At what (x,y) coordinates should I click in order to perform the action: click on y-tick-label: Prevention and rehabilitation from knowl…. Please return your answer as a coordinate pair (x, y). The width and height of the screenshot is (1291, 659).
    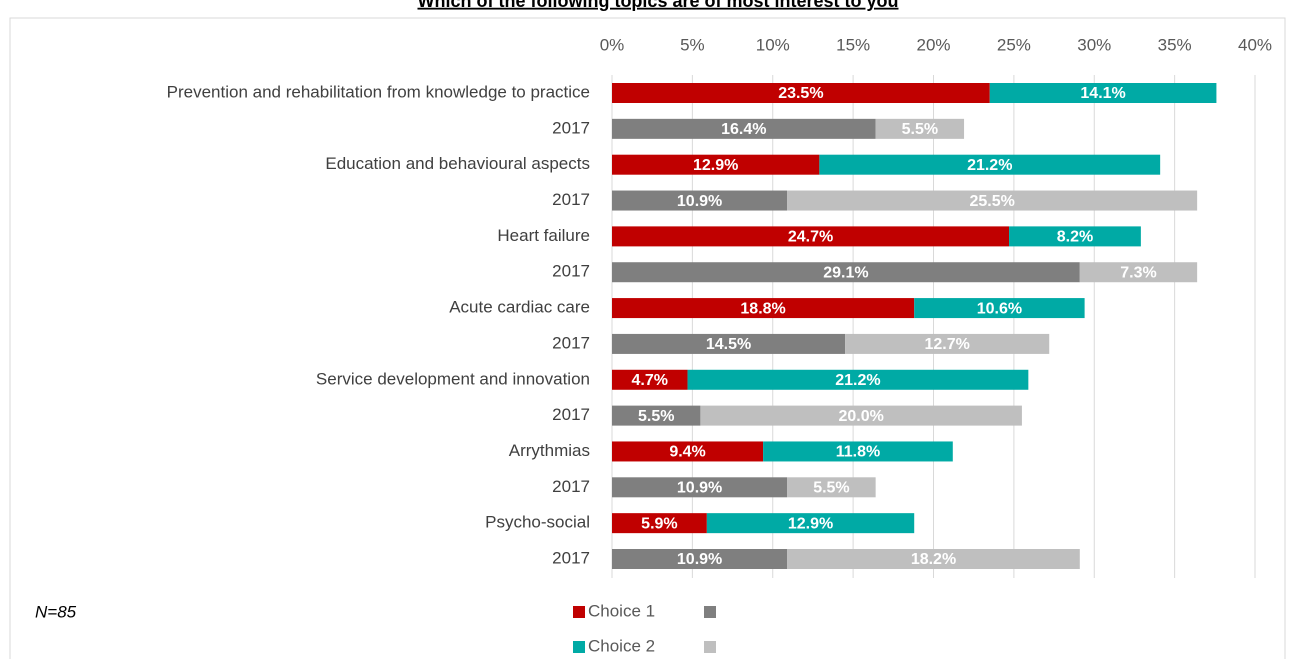
    Looking at the image, I should click on (378, 91).